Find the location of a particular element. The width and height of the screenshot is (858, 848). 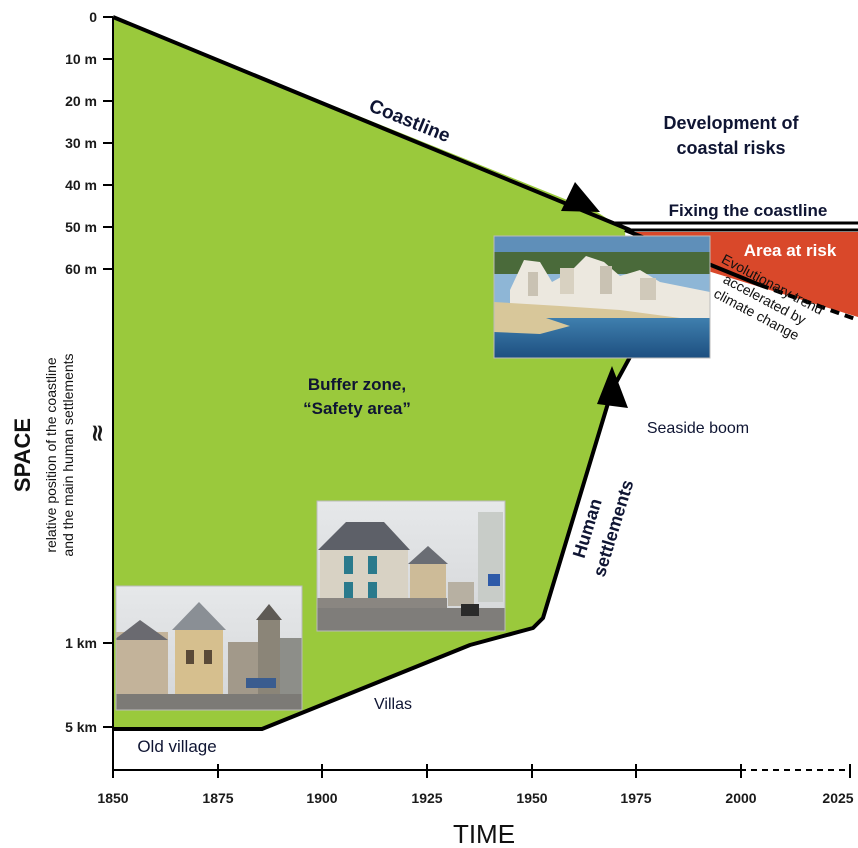

x-tick-label-1950: 1950 is located at coordinates (531, 798).